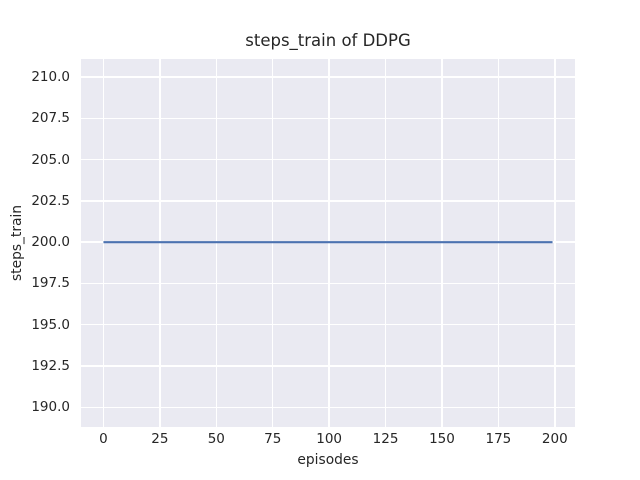 This screenshot has height=480, width=640. Describe the element at coordinates (329, 439) in the screenshot. I see `x-tick-label: 100` at that location.